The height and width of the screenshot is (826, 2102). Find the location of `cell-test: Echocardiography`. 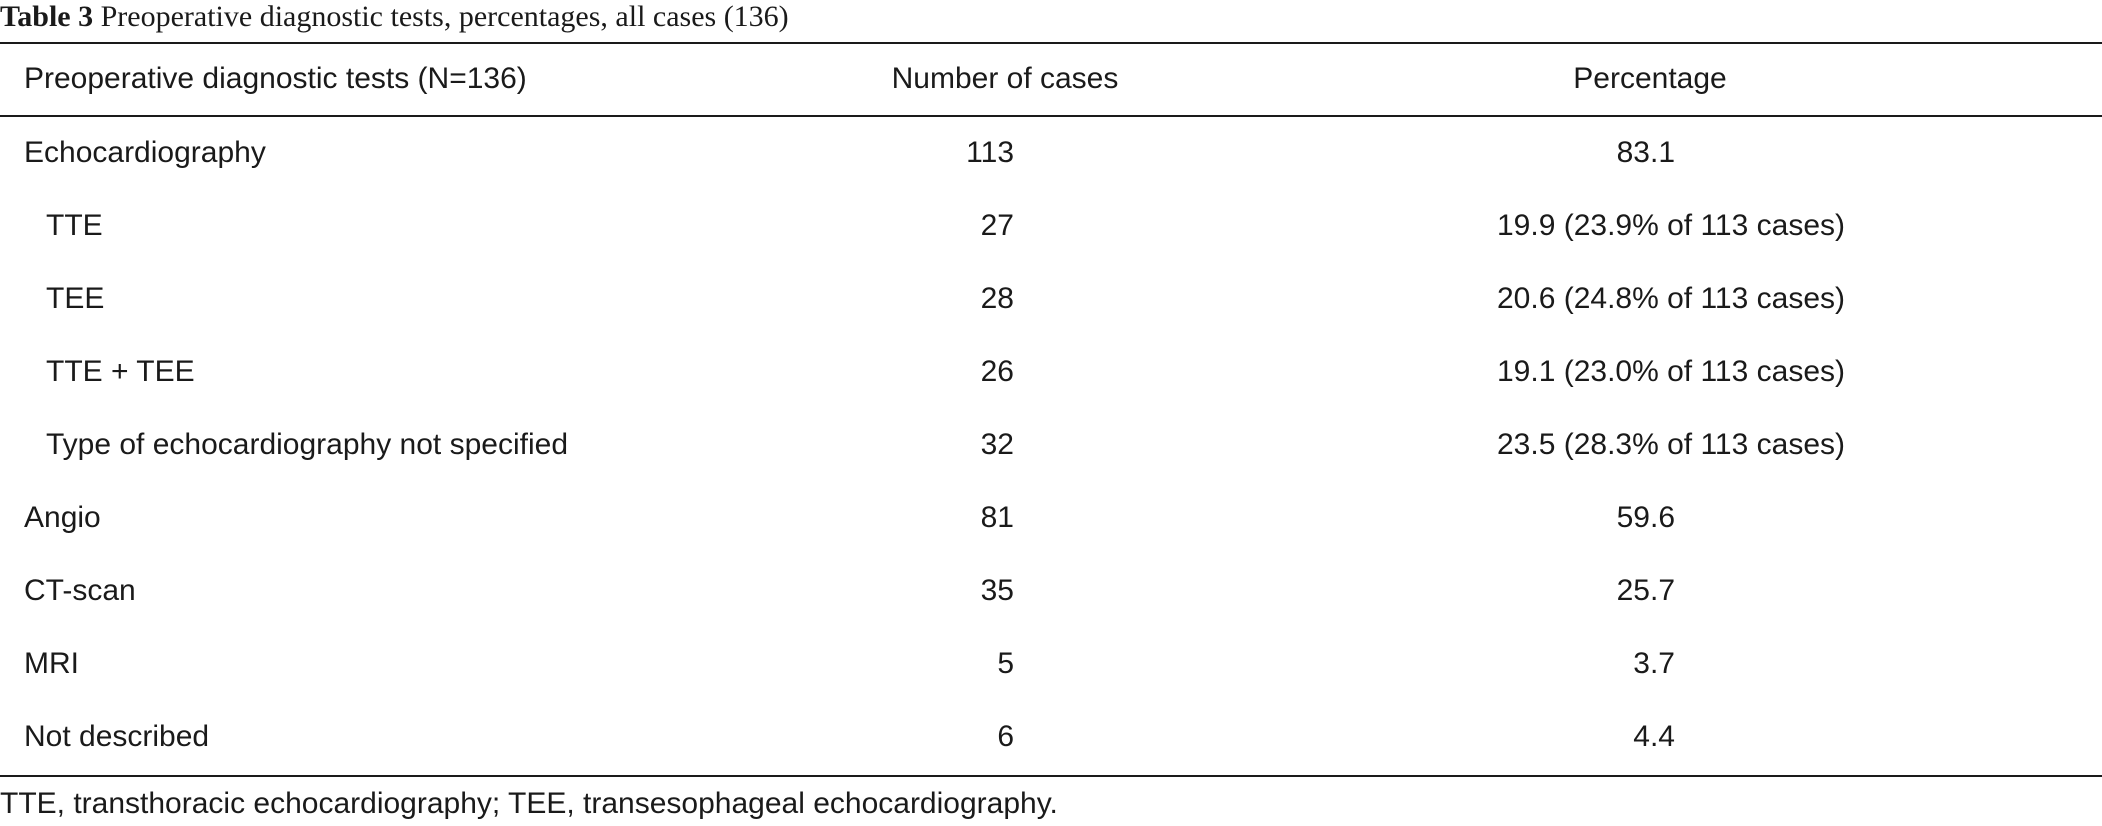

cell-test: Echocardiography is located at coordinates (145, 152).